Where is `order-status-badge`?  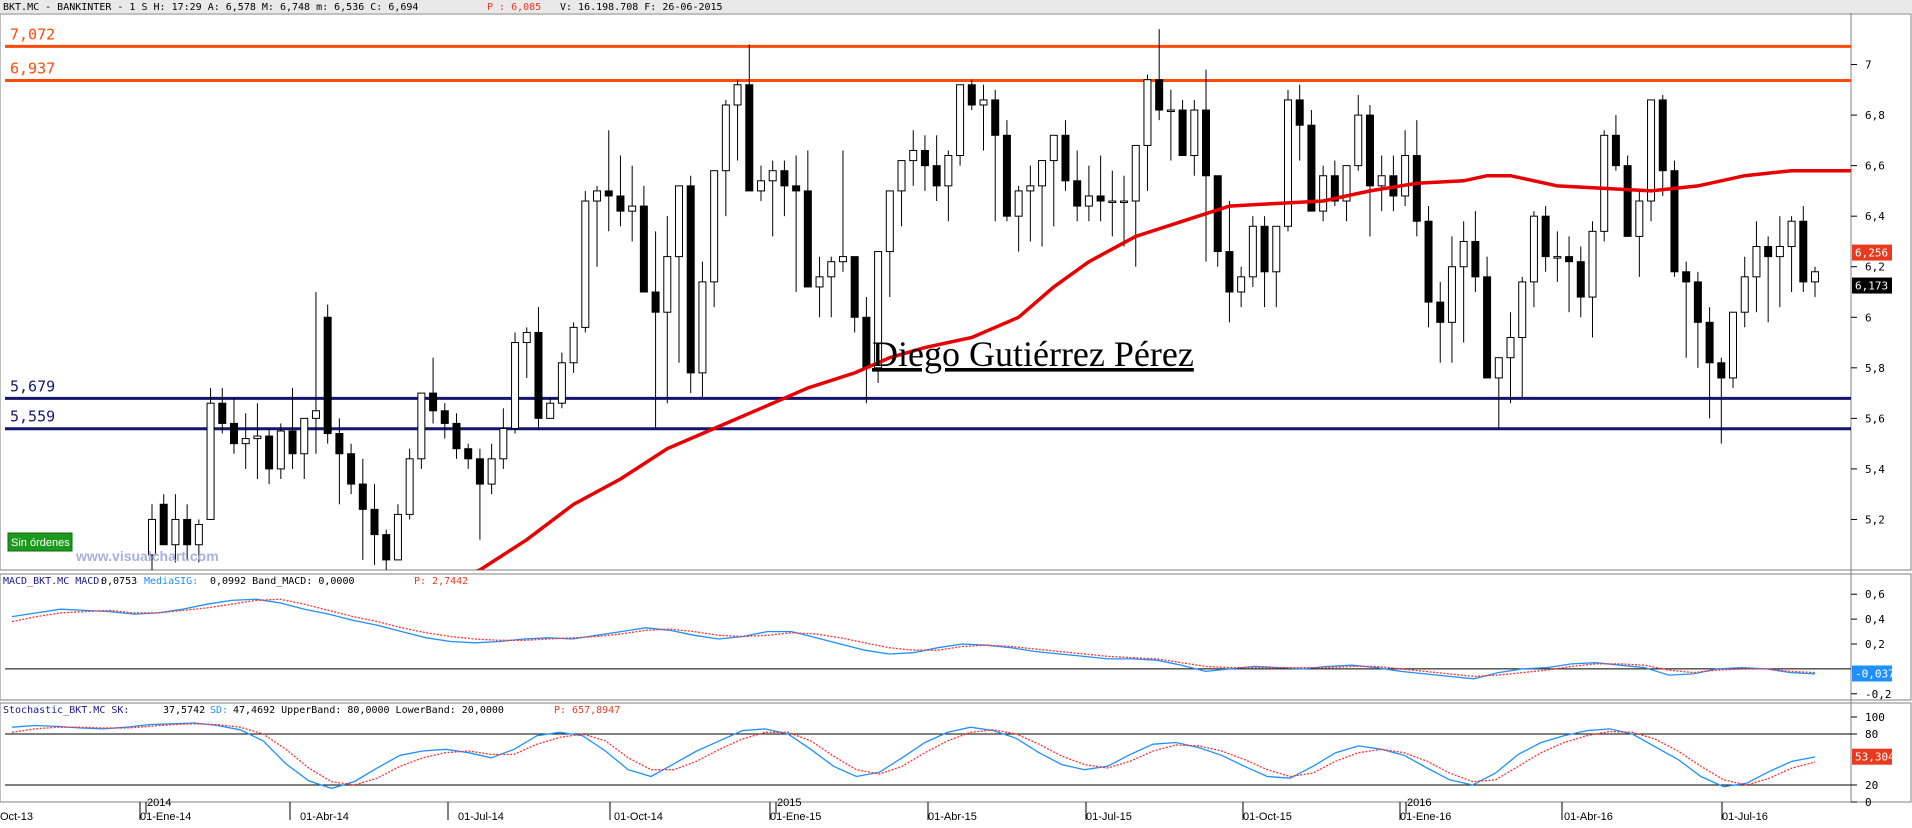 order-status-badge is located at coordinates (40, 542).